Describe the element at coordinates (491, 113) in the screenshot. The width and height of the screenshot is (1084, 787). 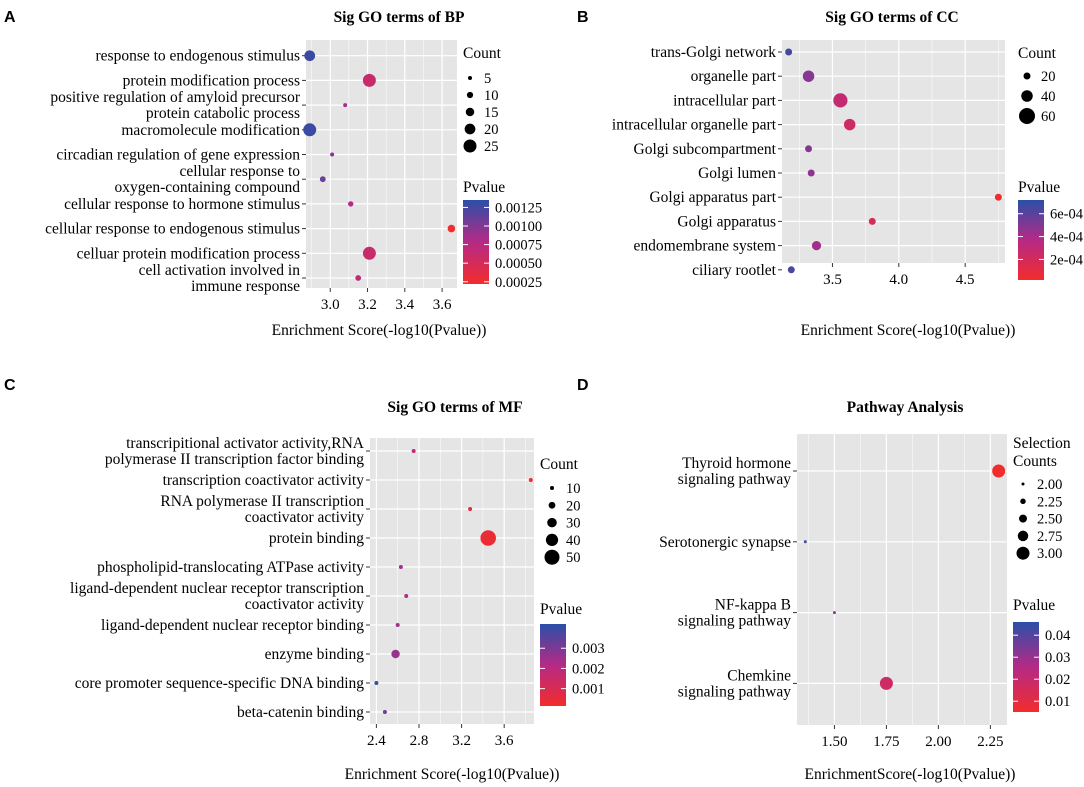
I see `size-legend-label: 15` at that location.